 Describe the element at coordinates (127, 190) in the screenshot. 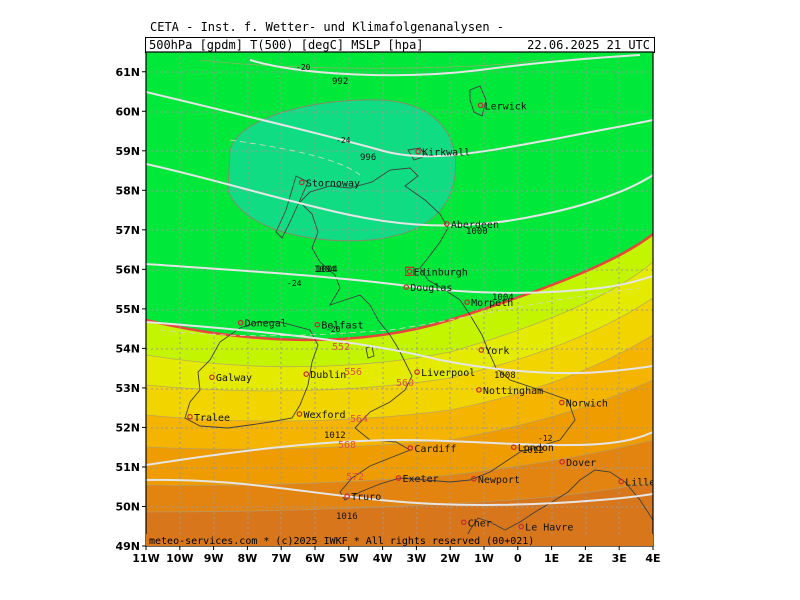

I see `lat-label: 58N` at that location.